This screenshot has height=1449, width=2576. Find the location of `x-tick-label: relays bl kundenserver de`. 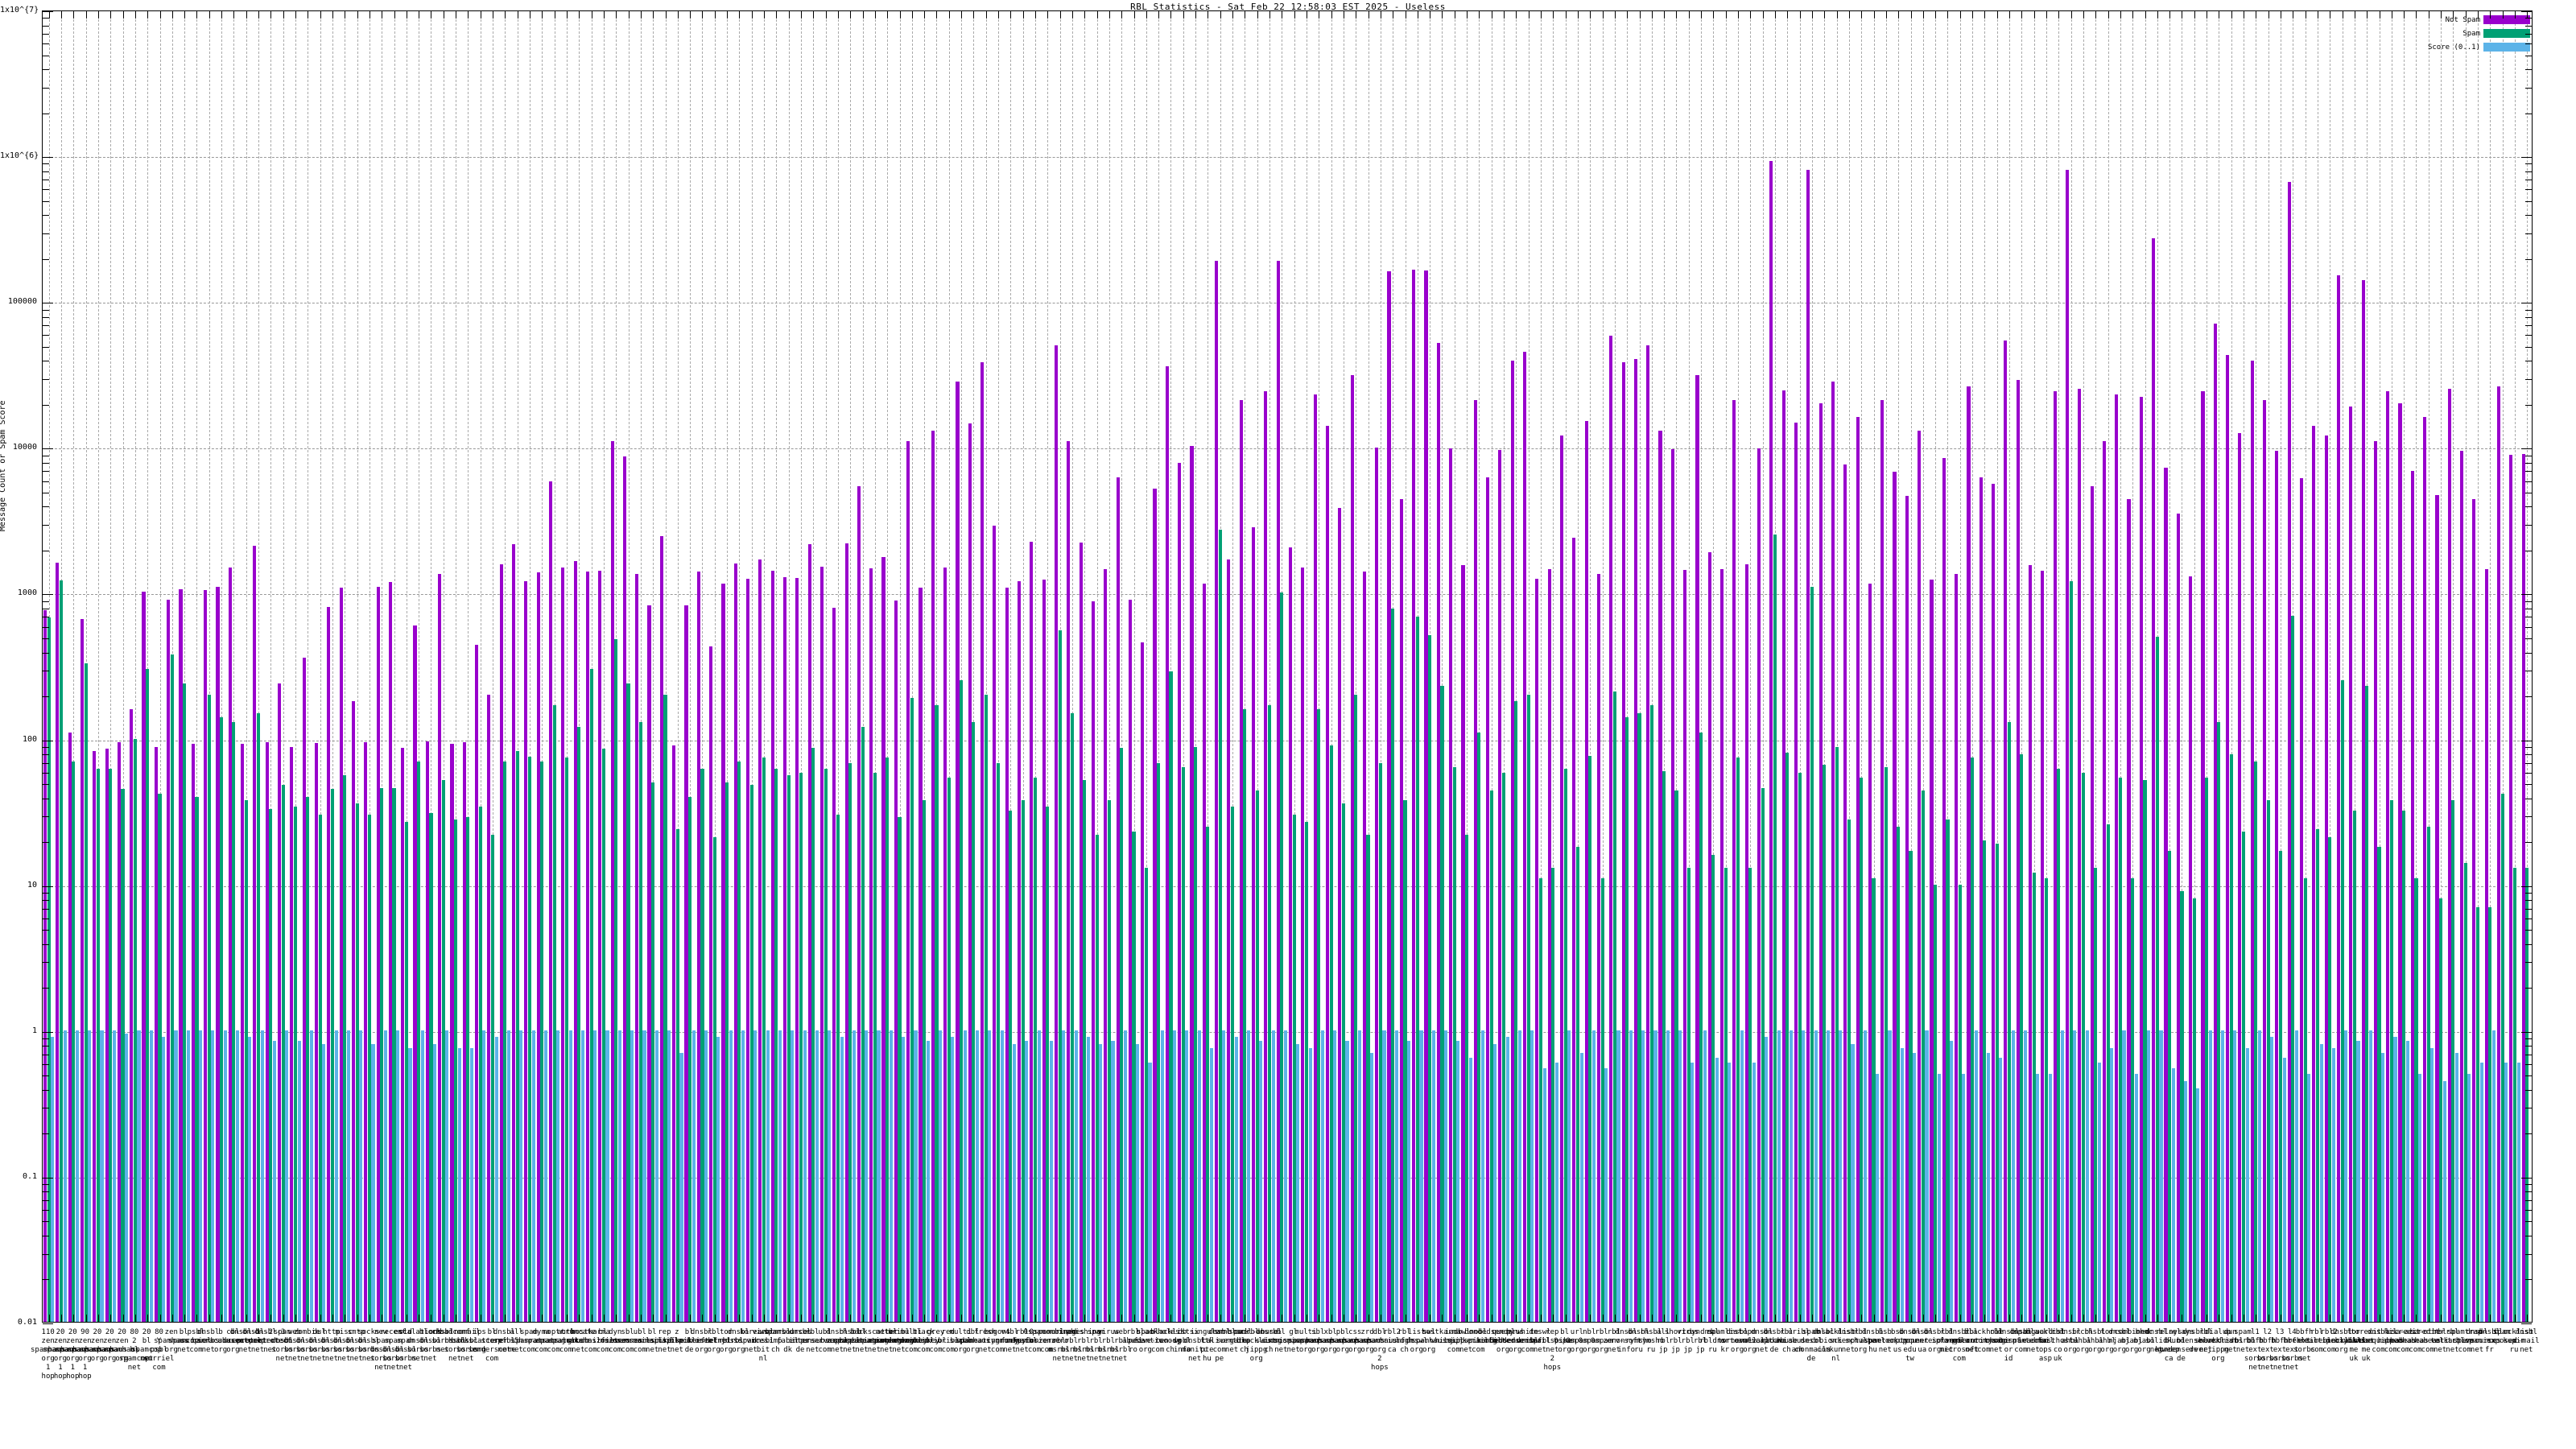

x-tick-label: relays bl kundenserver de is located at coordinates (2180, 1345).